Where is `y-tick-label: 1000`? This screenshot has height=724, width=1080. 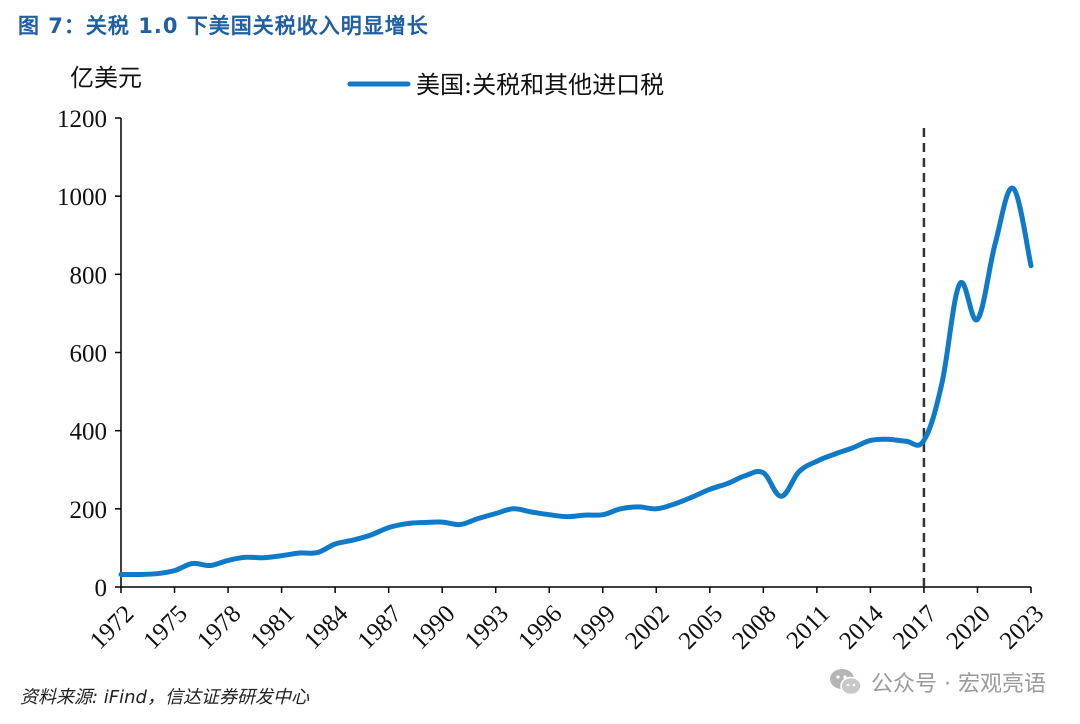
y-tick-label: 1000 is located at coordinates (82, 197).